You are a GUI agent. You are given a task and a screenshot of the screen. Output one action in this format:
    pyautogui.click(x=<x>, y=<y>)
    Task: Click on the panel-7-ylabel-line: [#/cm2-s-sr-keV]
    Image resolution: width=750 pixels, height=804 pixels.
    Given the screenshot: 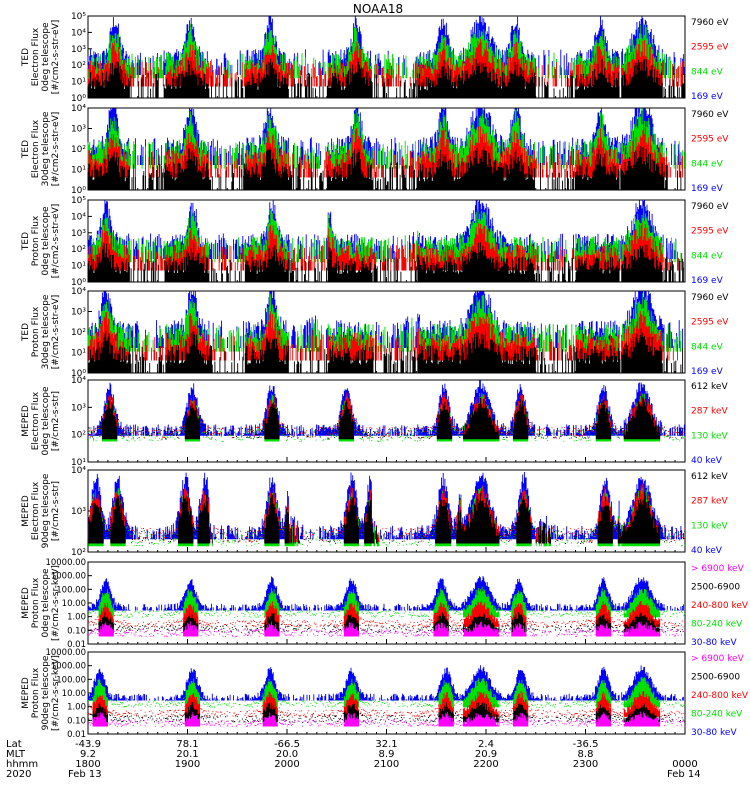 What is the action you would take?
    pyautogui.click(x=56, y=603)
    